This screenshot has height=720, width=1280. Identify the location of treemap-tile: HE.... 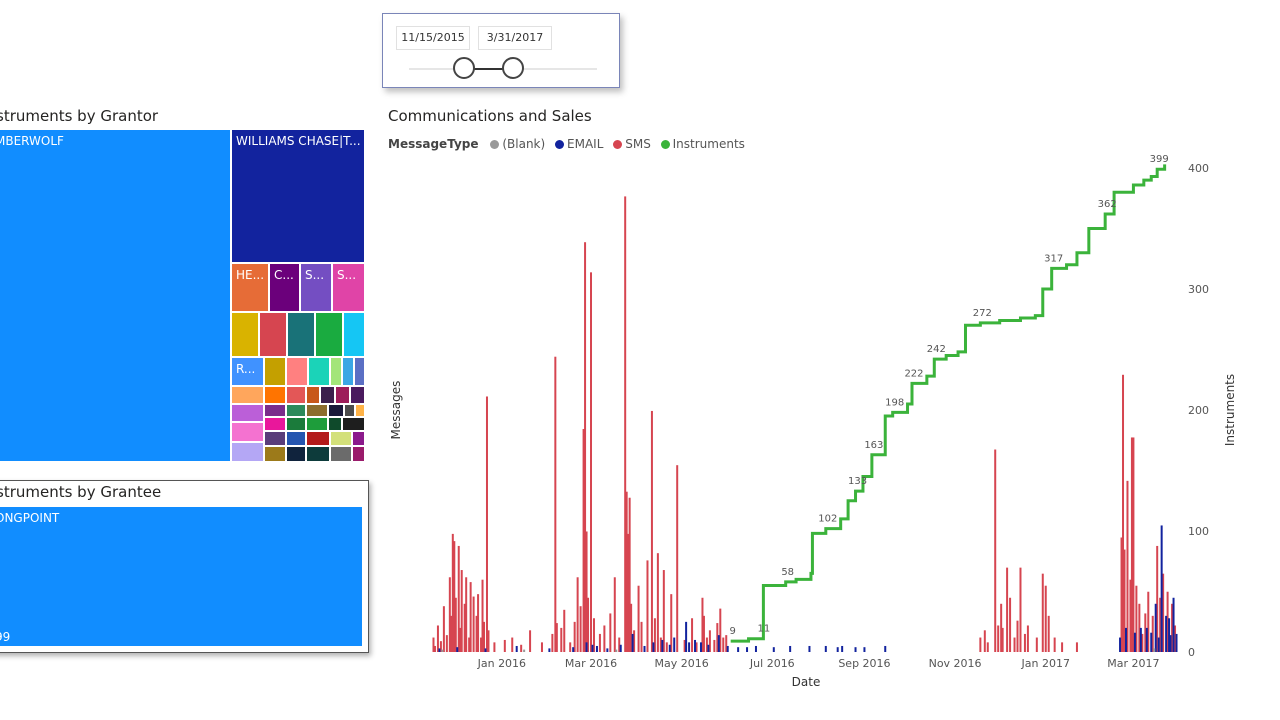
(250, 287).